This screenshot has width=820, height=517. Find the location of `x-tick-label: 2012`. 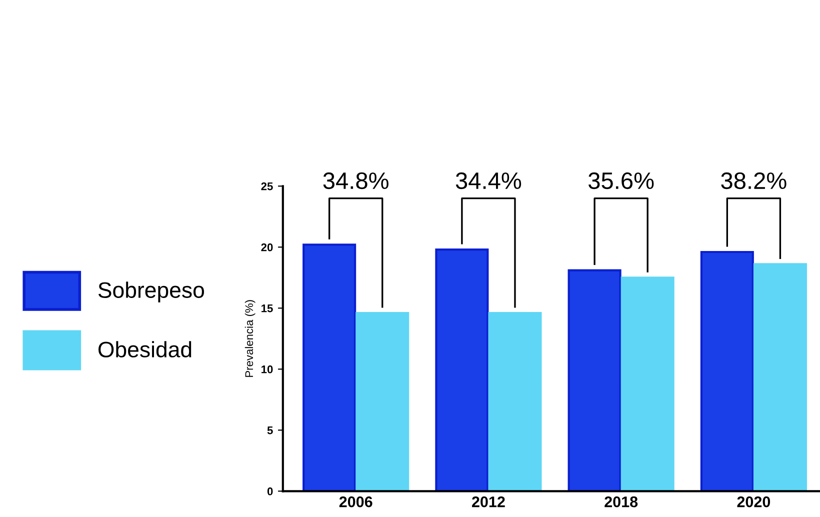

x-tick-label: 2012 is located at coordinates (488, 502).